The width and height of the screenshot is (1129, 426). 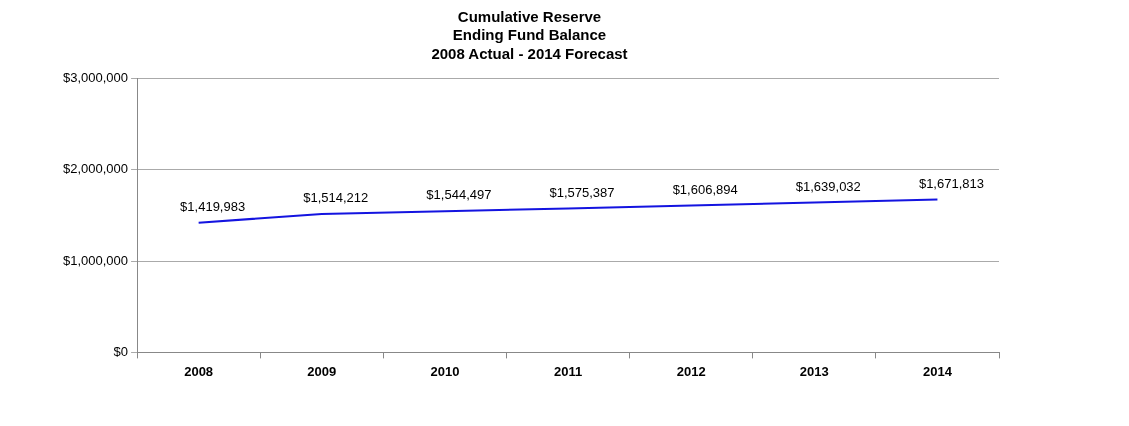 I want to click on y-tick-label: $0, so click(x=121, y=351).